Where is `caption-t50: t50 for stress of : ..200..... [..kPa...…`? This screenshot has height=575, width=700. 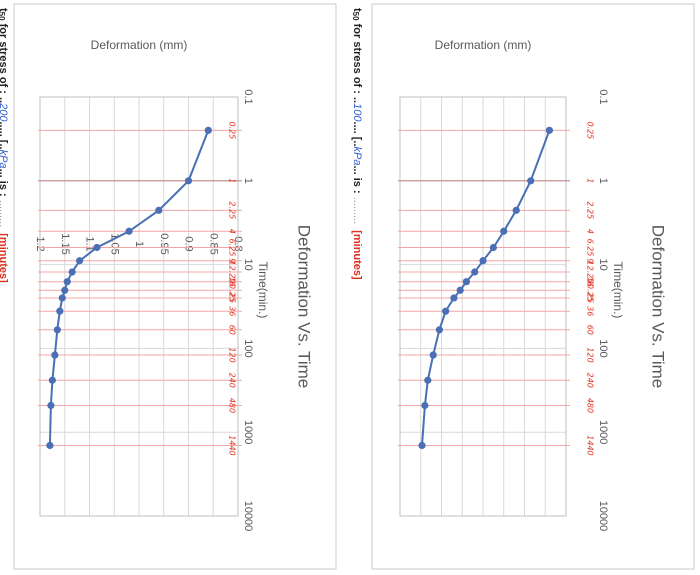
caption-t50: t50 for stress of : ..200..... [..kPa...… is located at coordinates (4, 145).